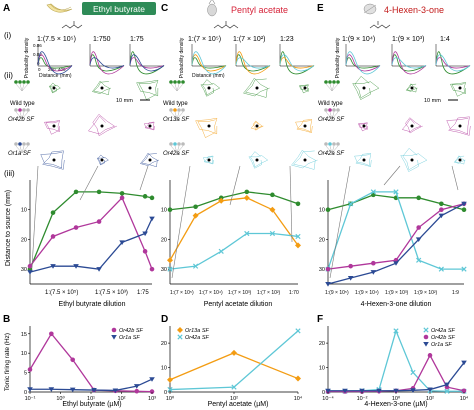 The image size is (474, 410). Describe the element at coordinates (212, 8) in the screenshot. I see `pineapple-icon` at that location.